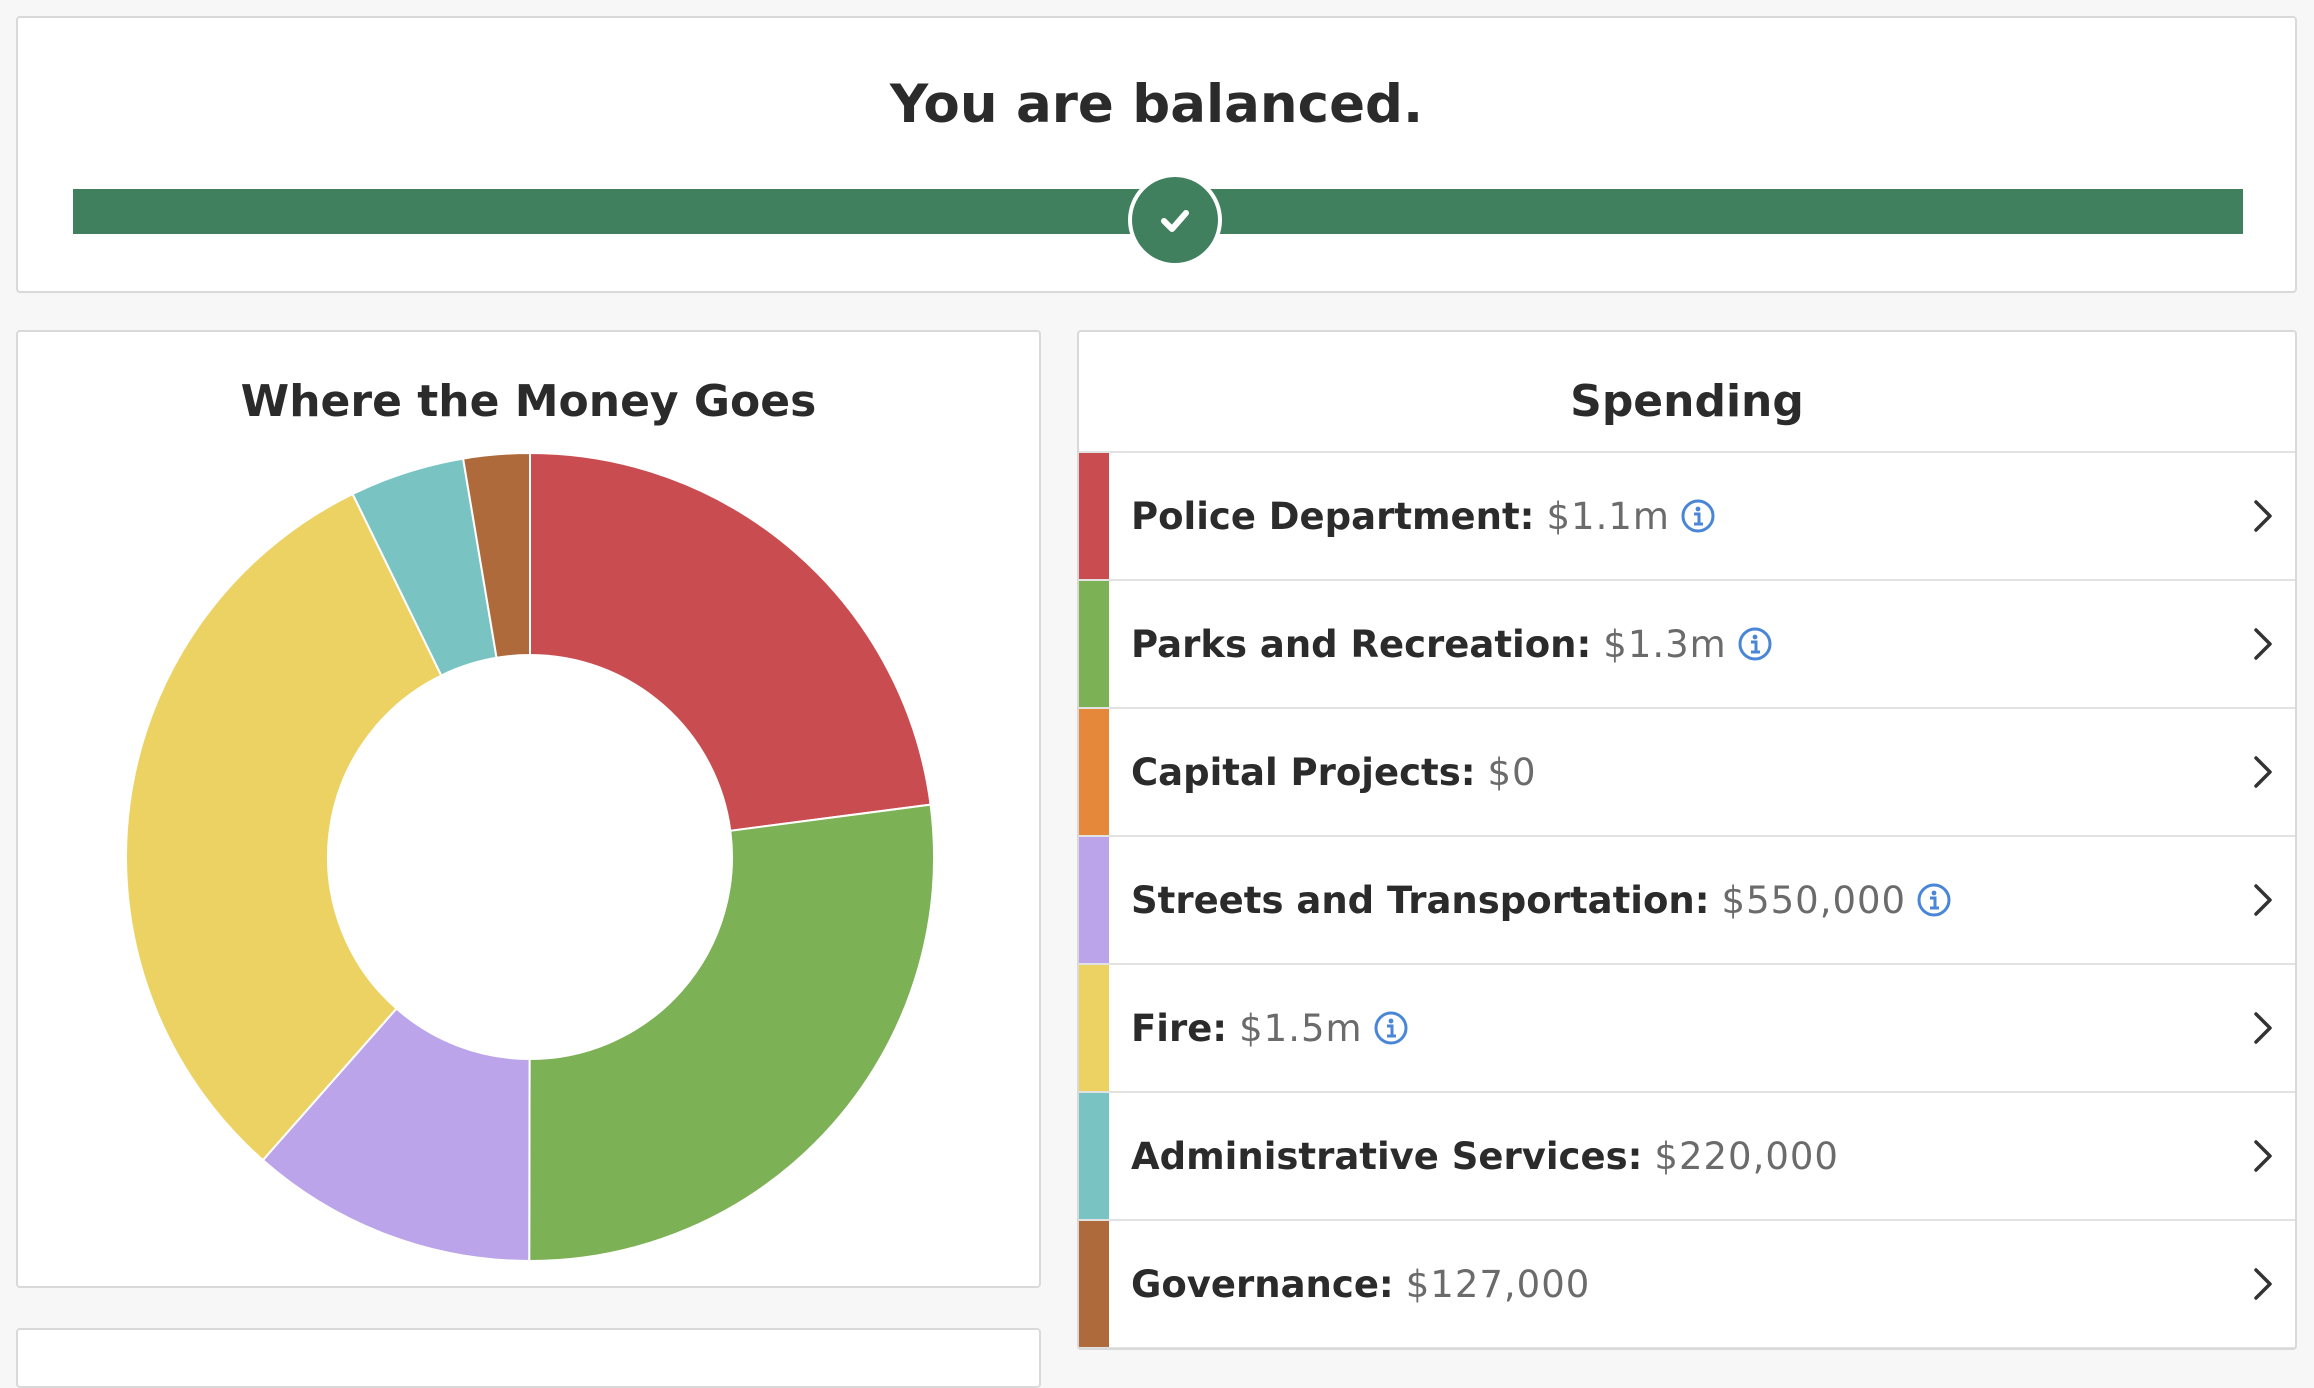  I want to click on next-card, so click(528, 1358).